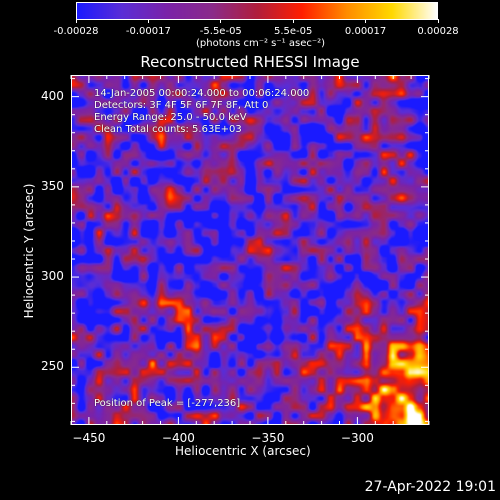  Describe the element at coordinates (168, 129) in the screenshot. I see `annotation-total-counts: Clean Total counts: 5.63E+03` at that location.